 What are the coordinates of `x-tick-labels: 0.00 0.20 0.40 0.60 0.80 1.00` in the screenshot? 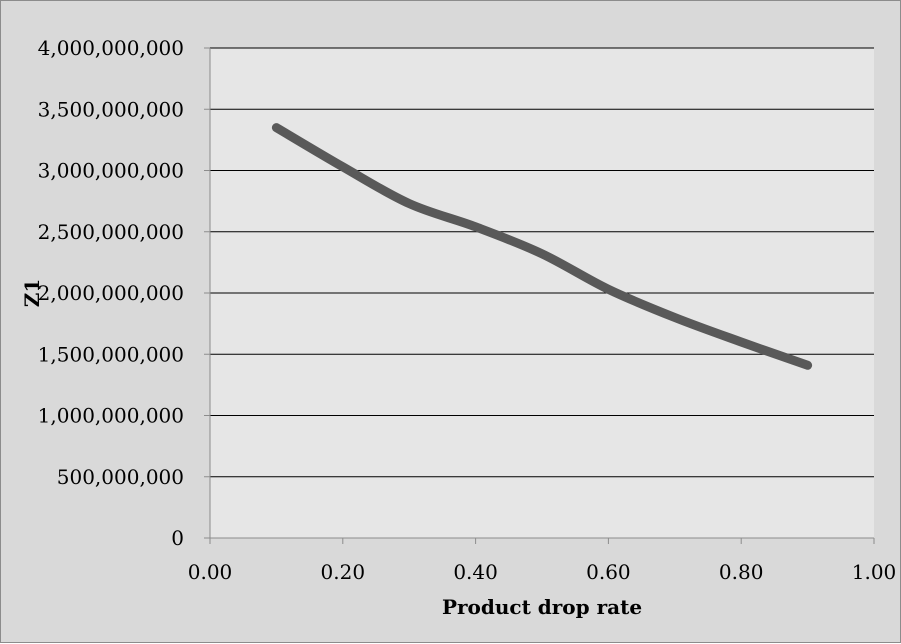 It's located at (542, 572).